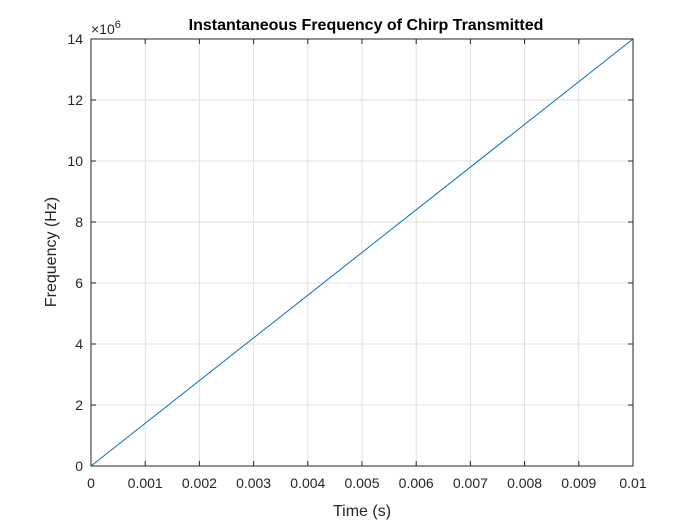  Describe the element at coordinates (79, 344) in the screenshot. I see `y-tick-label-2: 4` at that location.